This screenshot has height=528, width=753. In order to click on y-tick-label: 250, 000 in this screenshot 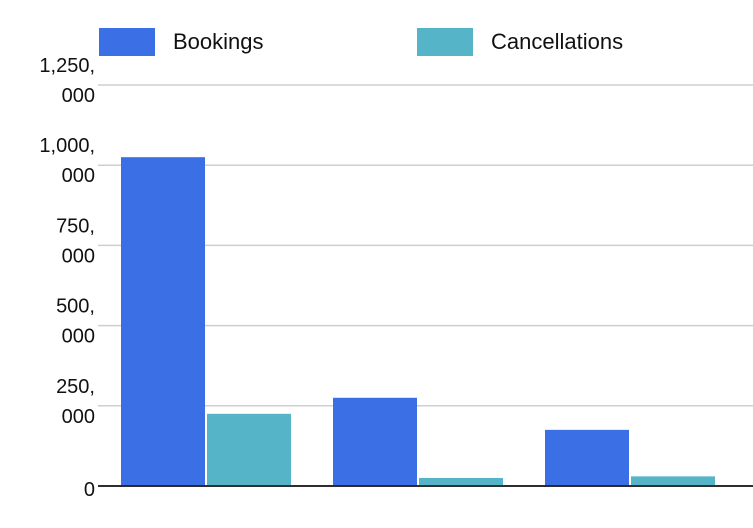, I will do `click(75, 402)`.